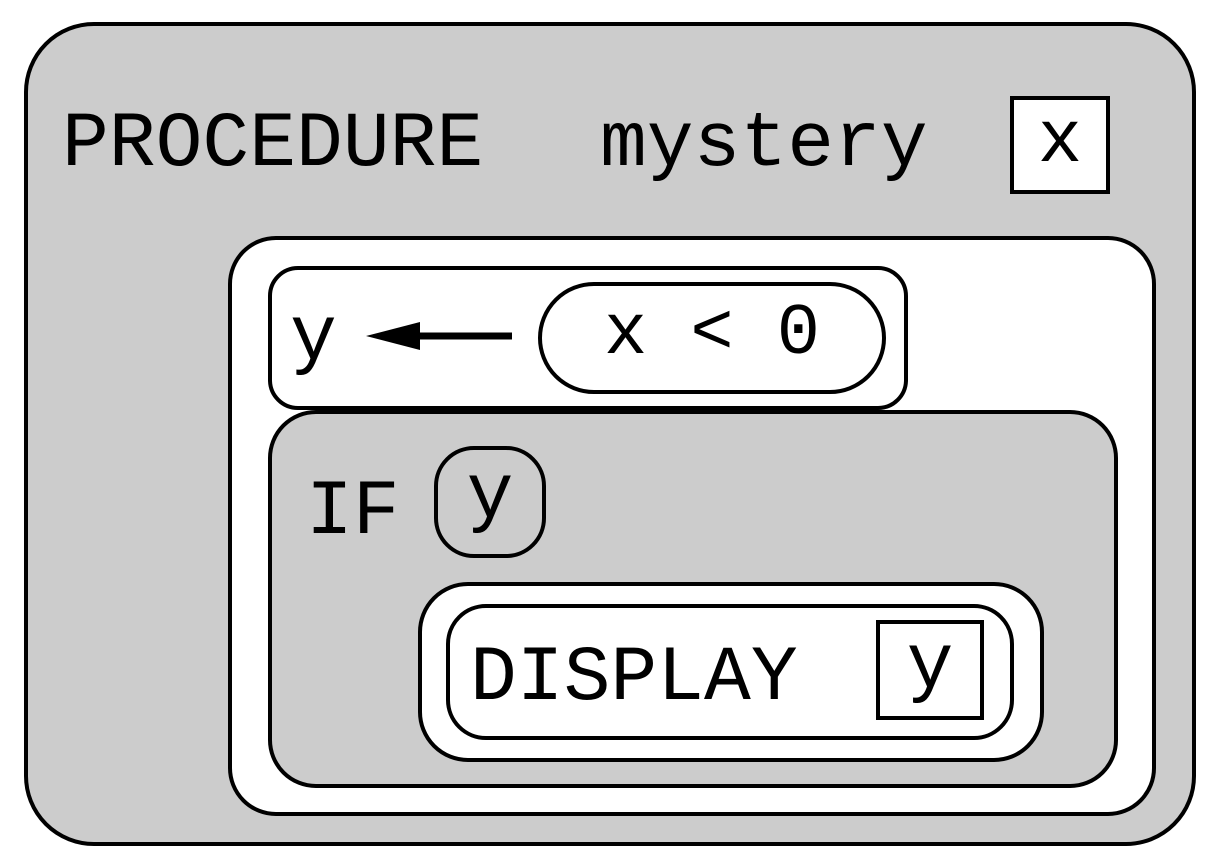 This screenshot has height=862, width=1214. I want to click on if-condition: y, so click(490, 502).